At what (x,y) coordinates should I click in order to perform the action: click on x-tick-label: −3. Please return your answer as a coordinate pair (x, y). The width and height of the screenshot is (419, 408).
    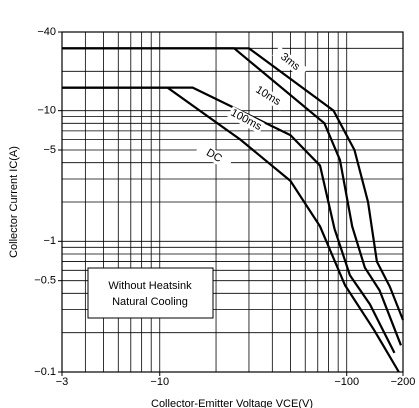
    Looking at the image, I should click on (62, 382).